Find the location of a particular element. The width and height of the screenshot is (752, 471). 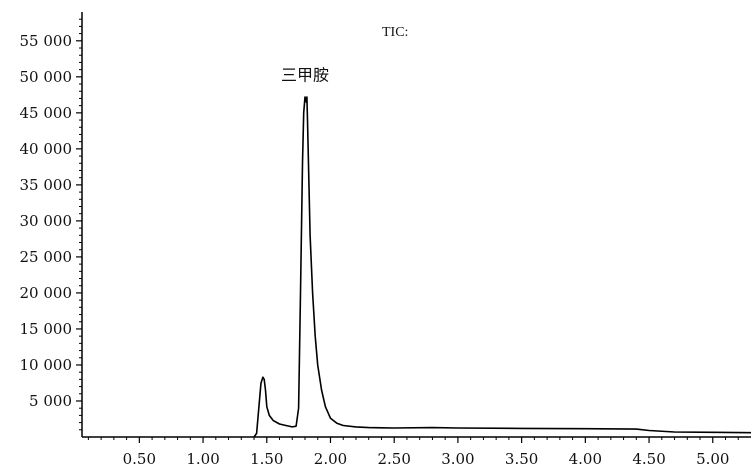

x-tick-label: 1.50 is located at coordinates (266, 459).